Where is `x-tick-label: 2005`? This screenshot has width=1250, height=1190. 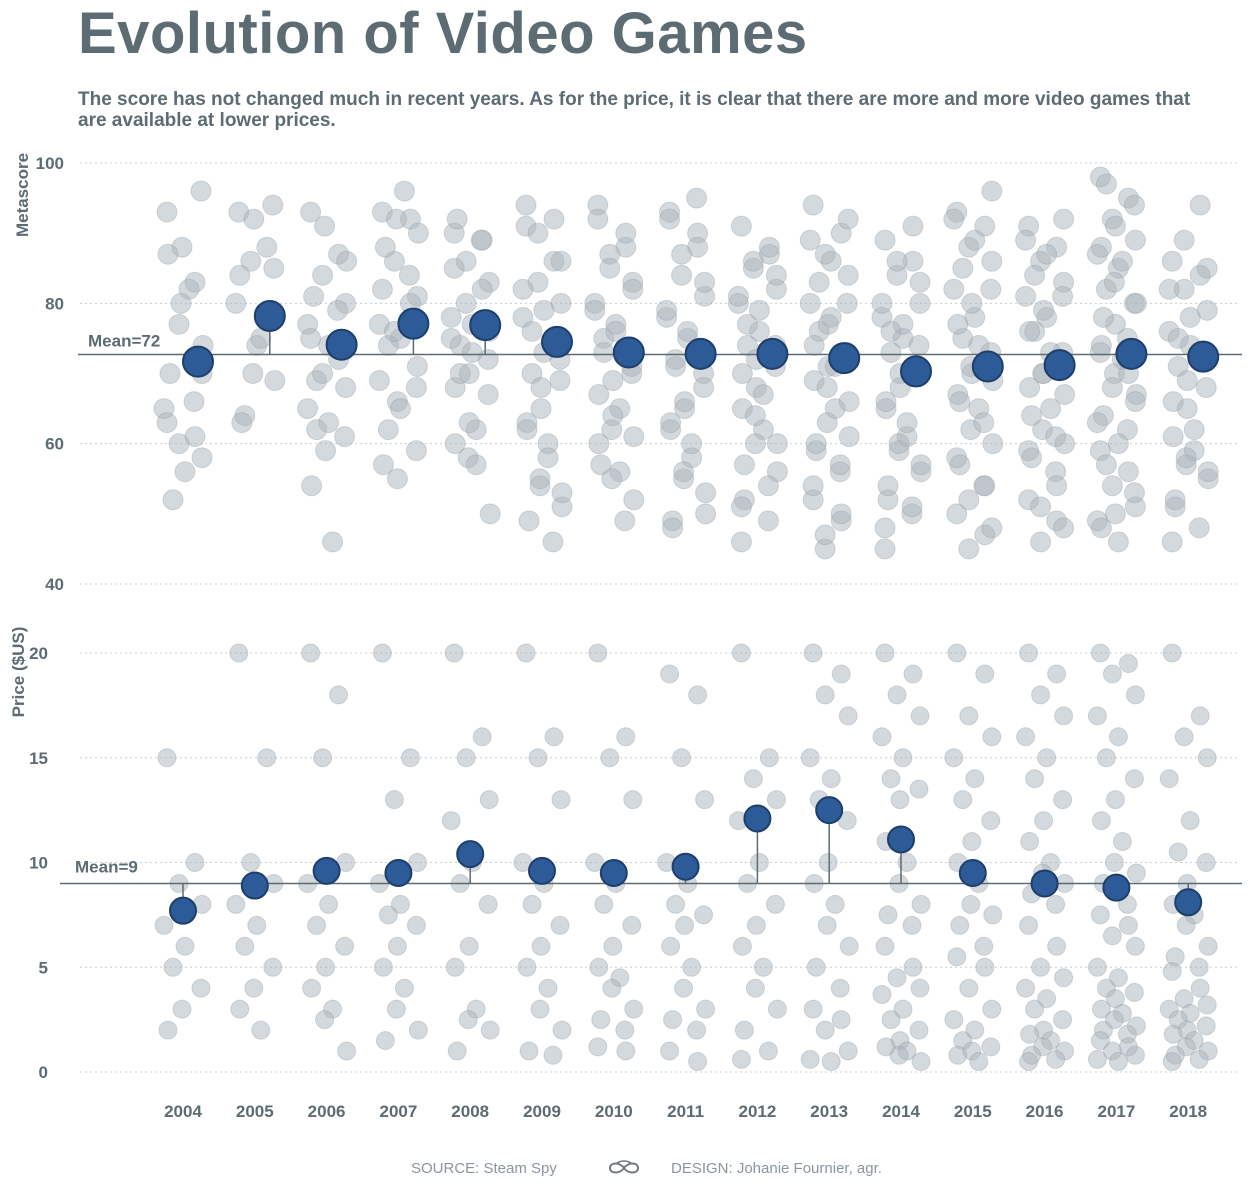 x-tick-label: 2005 is located at coordinates (255, 1111).